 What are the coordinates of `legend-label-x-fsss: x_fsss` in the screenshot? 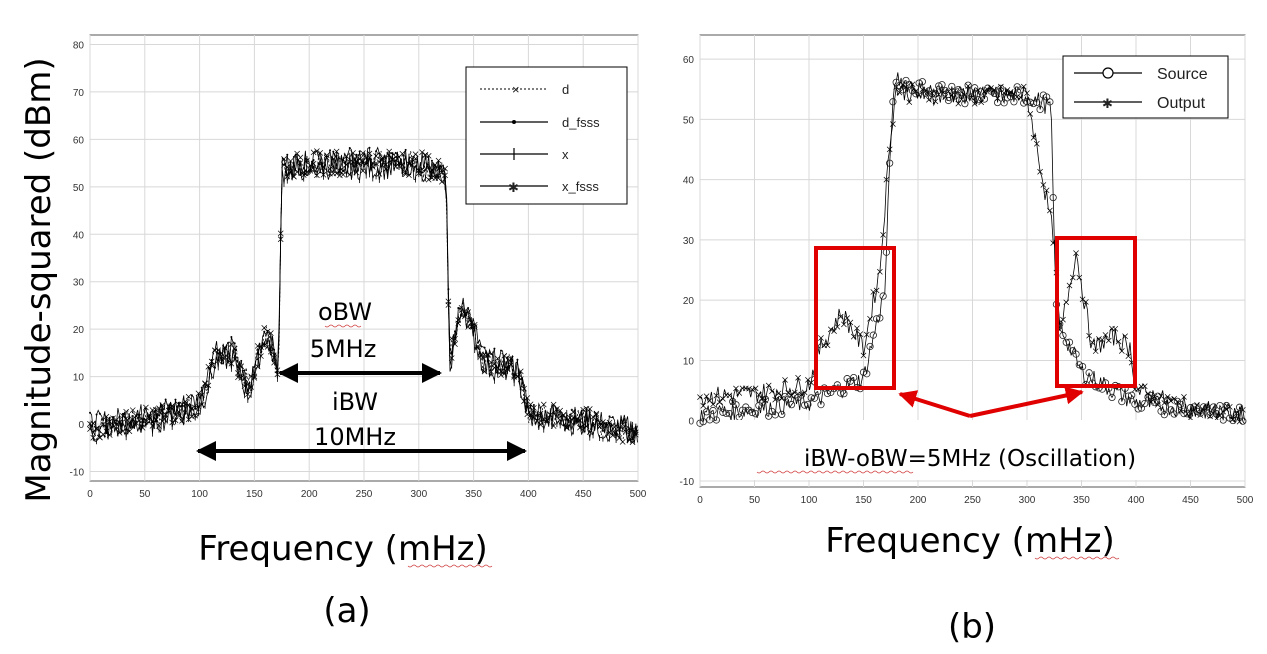 It's located at (580, 186).